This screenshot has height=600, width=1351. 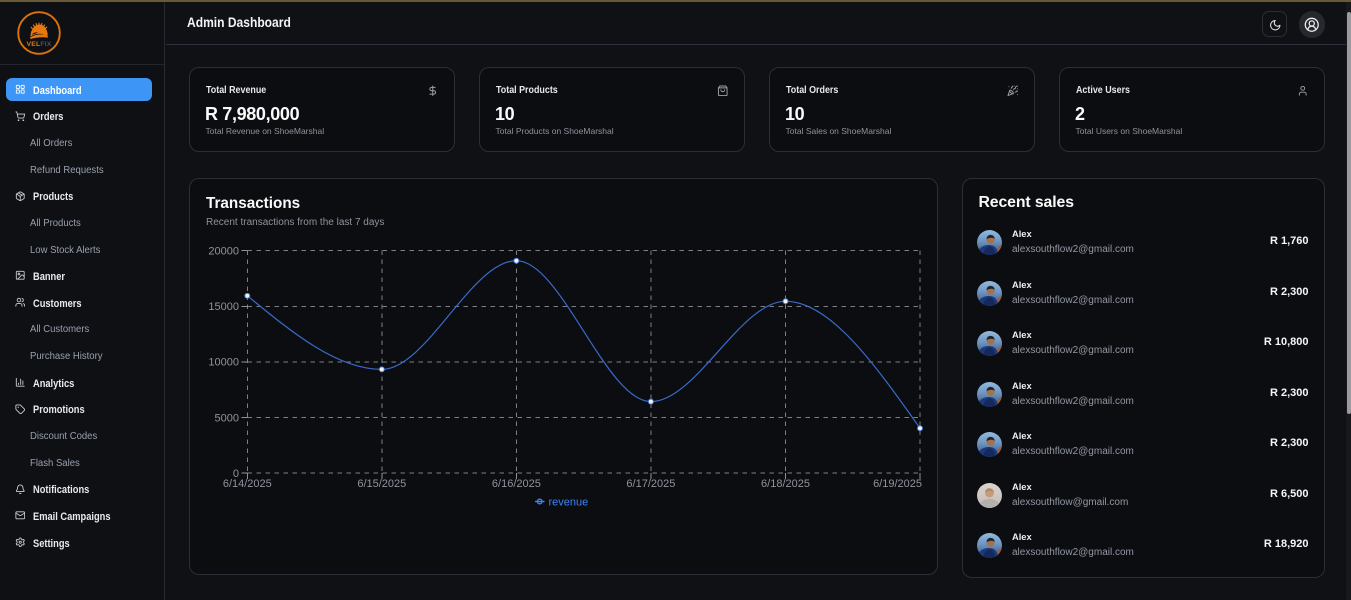 I want to click on svg-text: 0, so click(x=235, y=474).